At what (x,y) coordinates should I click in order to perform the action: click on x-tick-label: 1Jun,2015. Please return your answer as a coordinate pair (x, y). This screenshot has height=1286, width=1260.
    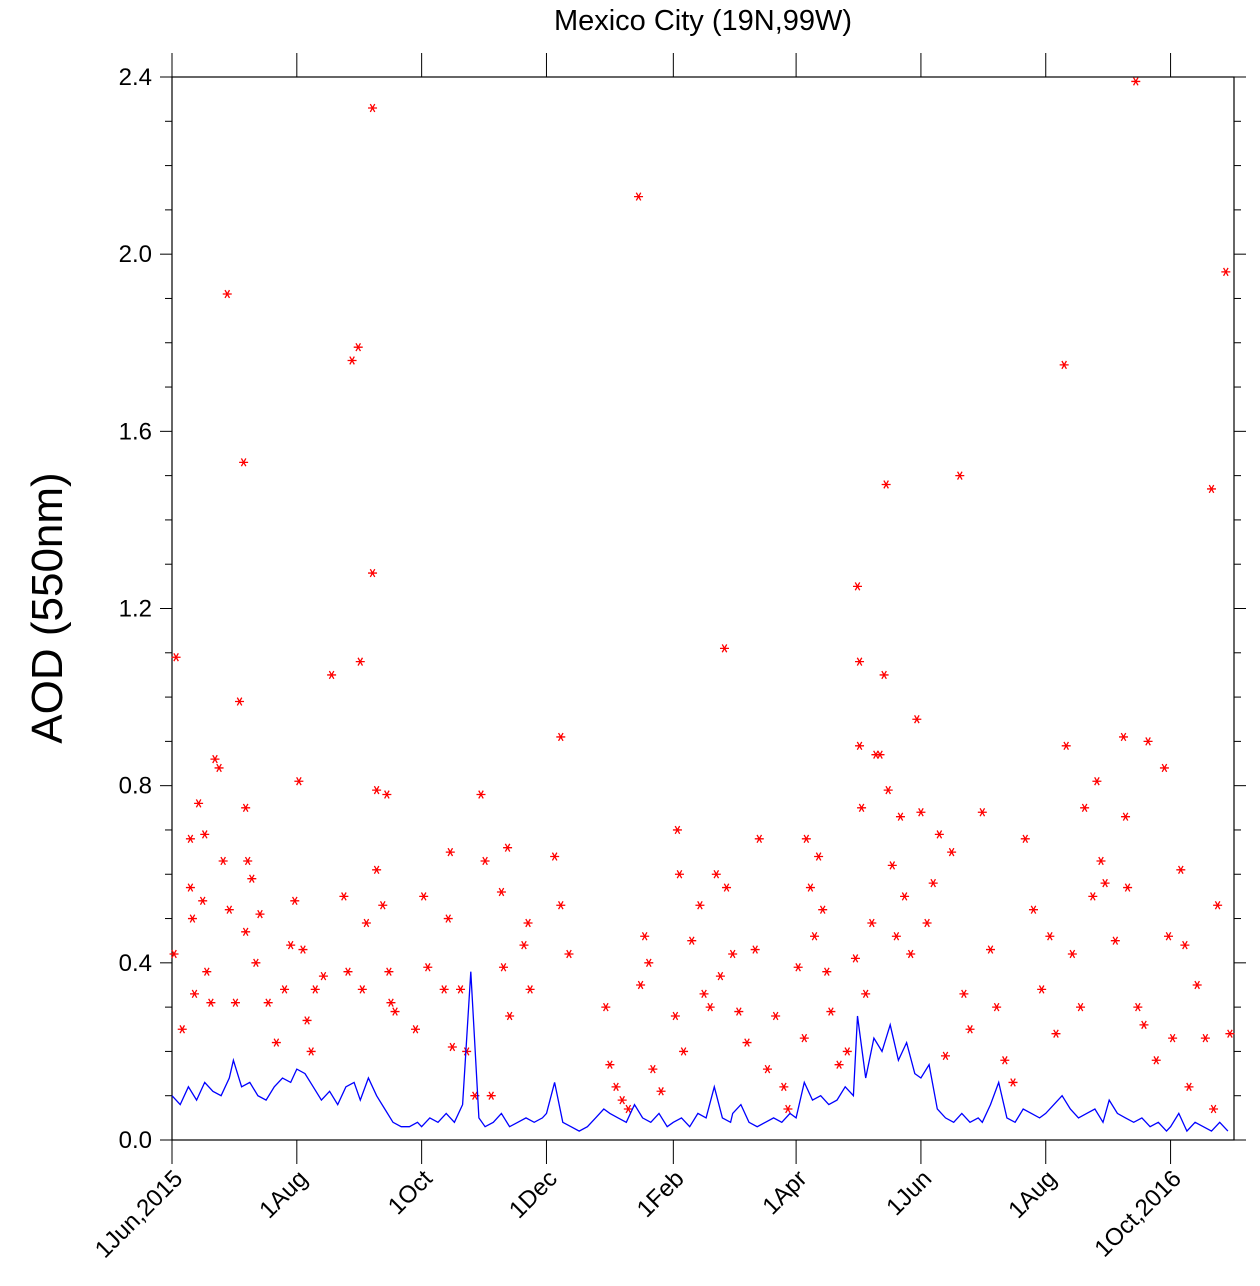
    Looking at the image, I should click on (139, 1214).